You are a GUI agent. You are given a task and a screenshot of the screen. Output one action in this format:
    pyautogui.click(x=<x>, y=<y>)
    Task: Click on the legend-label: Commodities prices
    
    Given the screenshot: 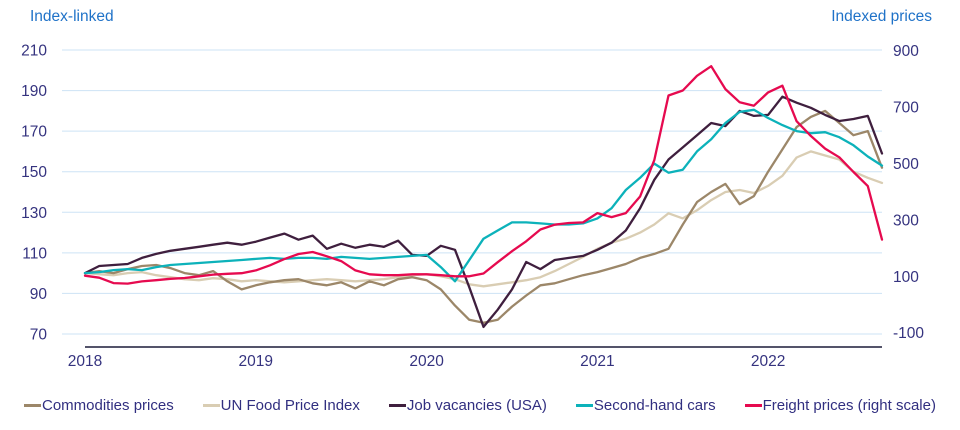 What is the action you would take?
    pyautogui.click(x=108, y=405)
    